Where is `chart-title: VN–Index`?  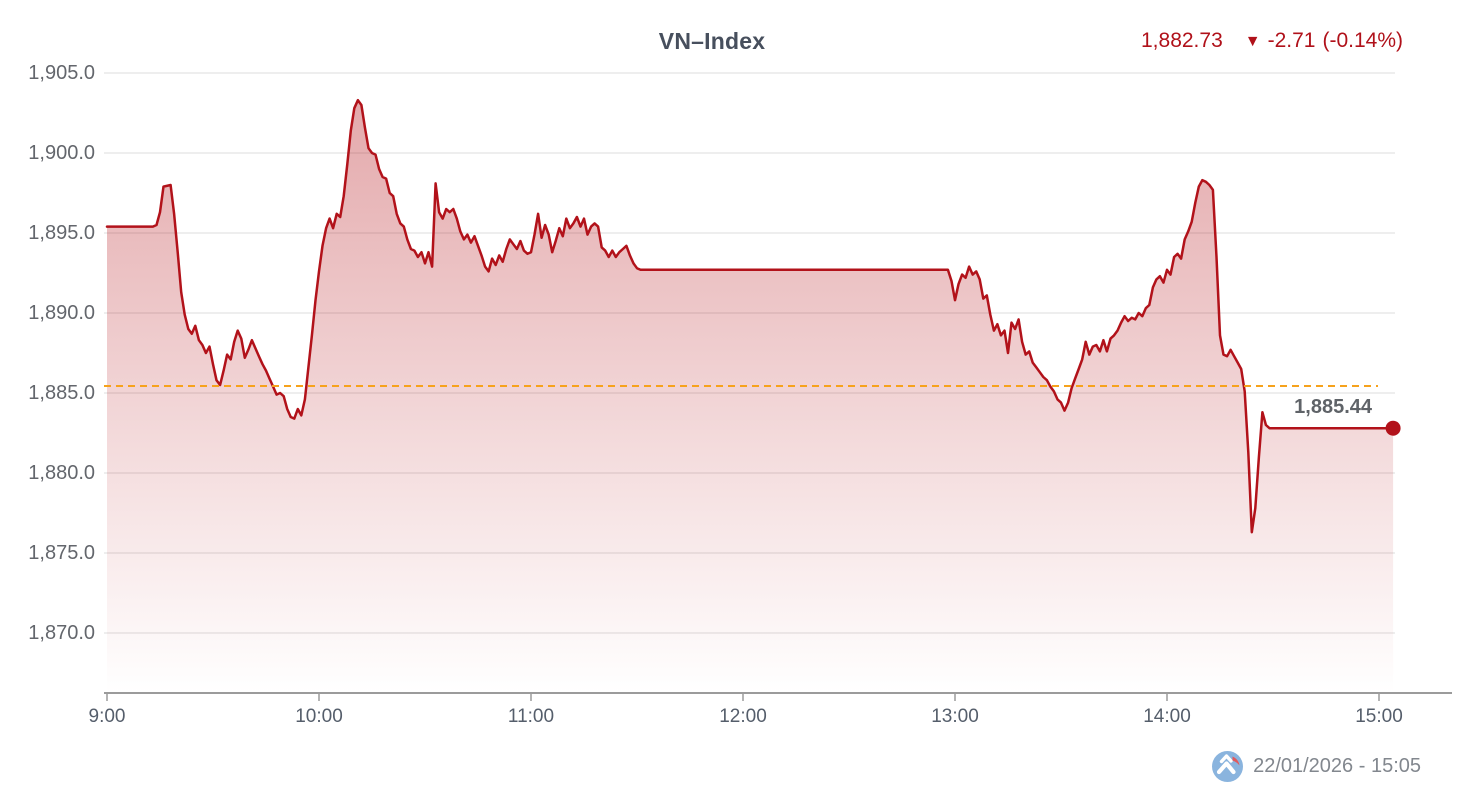 chart-title: VN–Index is located at coordinates (712, 41).